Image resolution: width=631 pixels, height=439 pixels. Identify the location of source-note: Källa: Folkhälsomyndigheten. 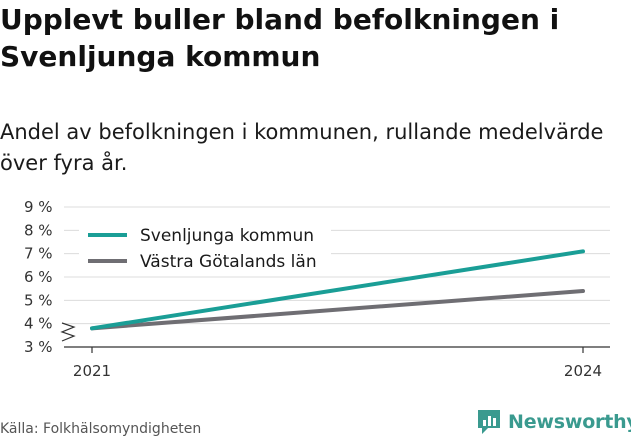
(101, 429).